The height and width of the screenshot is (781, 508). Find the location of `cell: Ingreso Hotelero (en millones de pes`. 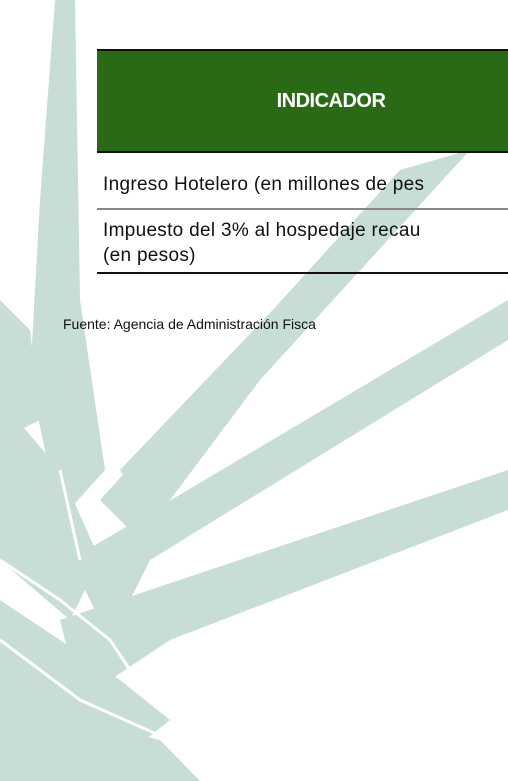

cell: Ingreso Hotelero (en millones de pes is located at coordinates (264, 184).